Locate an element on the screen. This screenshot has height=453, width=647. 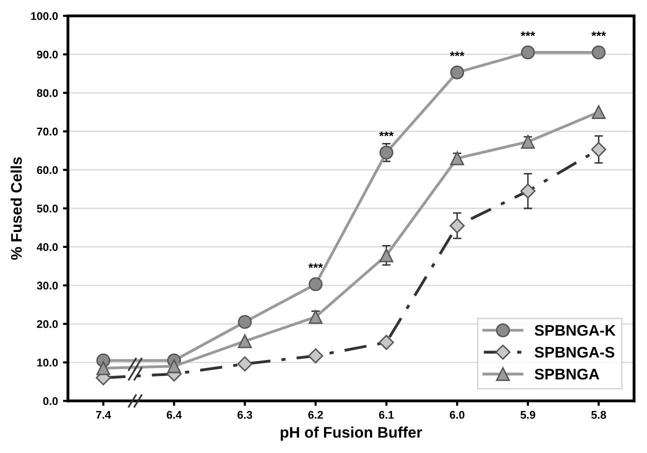
y-tick-label: 40.0 is located at coordinates (47, 247).